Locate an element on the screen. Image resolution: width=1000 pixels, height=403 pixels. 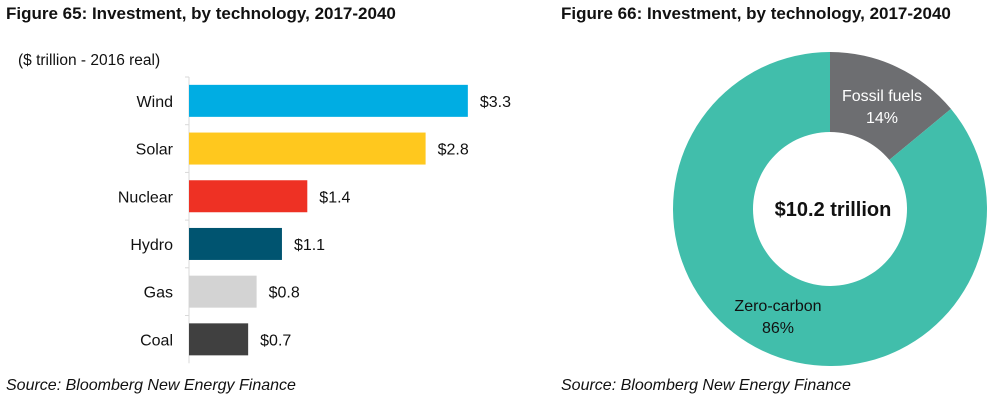
bar-chart-source: Source: Bloomberg New Energy Finance is located at coordinates (151, 385).